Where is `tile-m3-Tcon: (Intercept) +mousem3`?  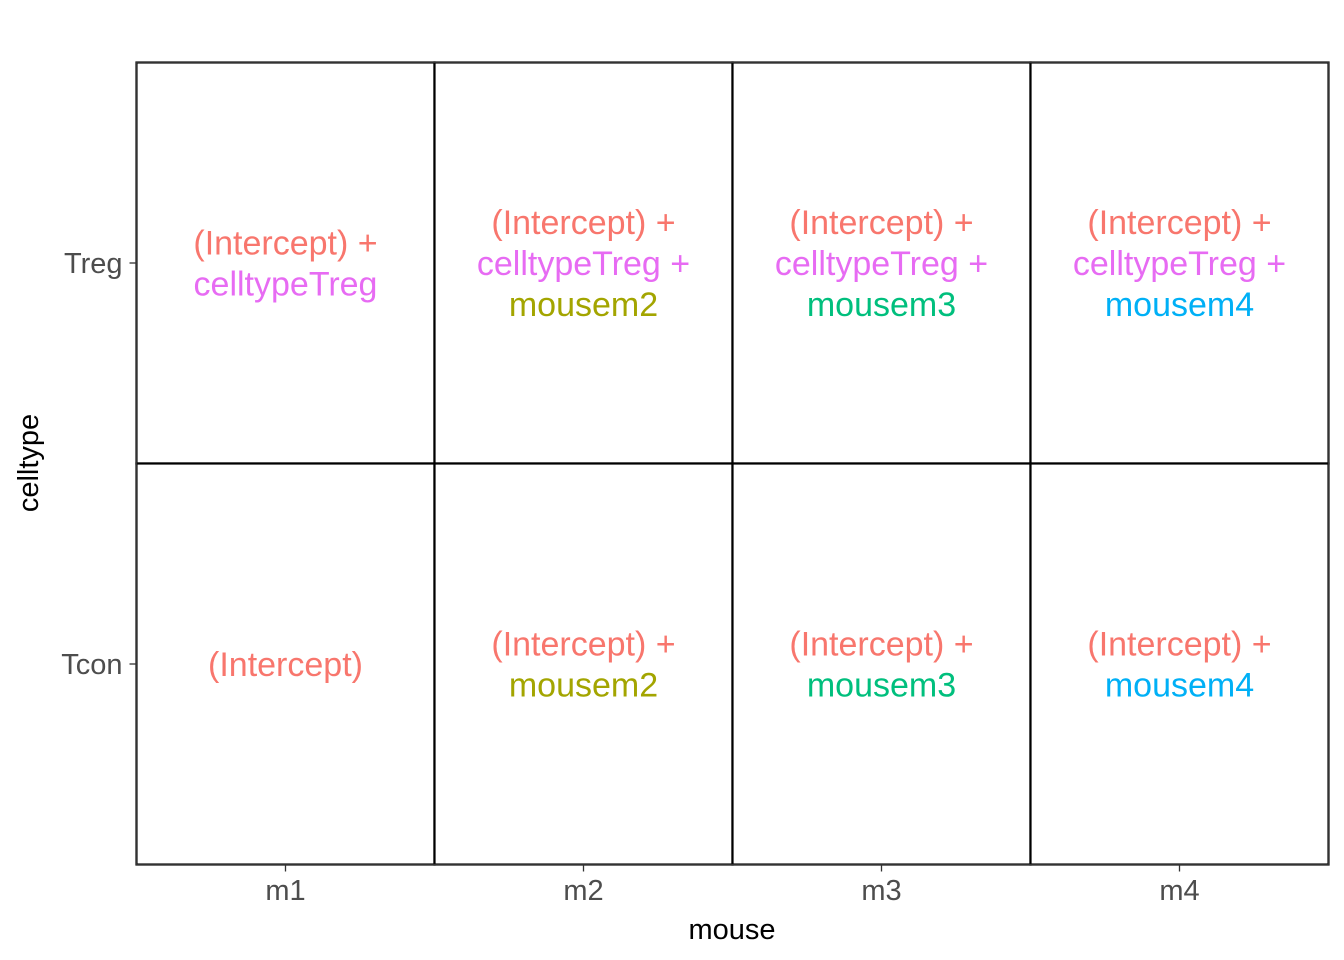 tile-m3-Tcon: (Intercept) +mousem3 is located at coordinates (881, 664).